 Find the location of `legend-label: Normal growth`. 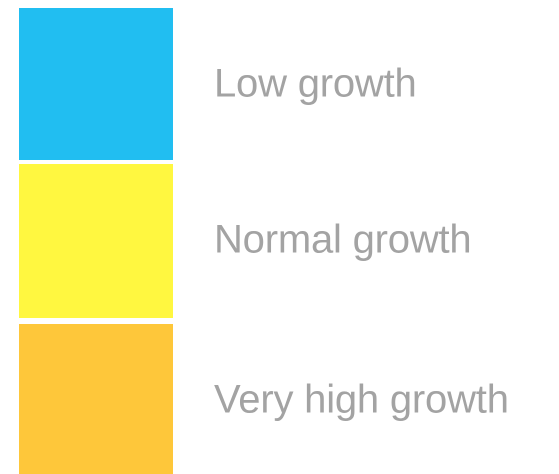

legend-label: Normal growth is located at coordinates (343, 239).